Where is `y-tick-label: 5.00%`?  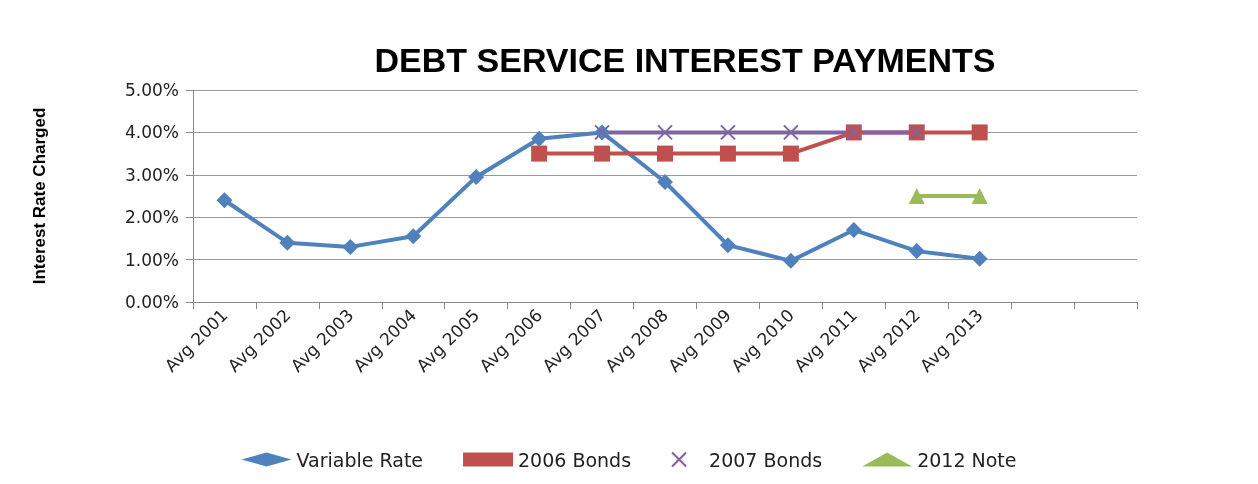 y-tick-label: 5.00% is located at coordinates (151, 90).